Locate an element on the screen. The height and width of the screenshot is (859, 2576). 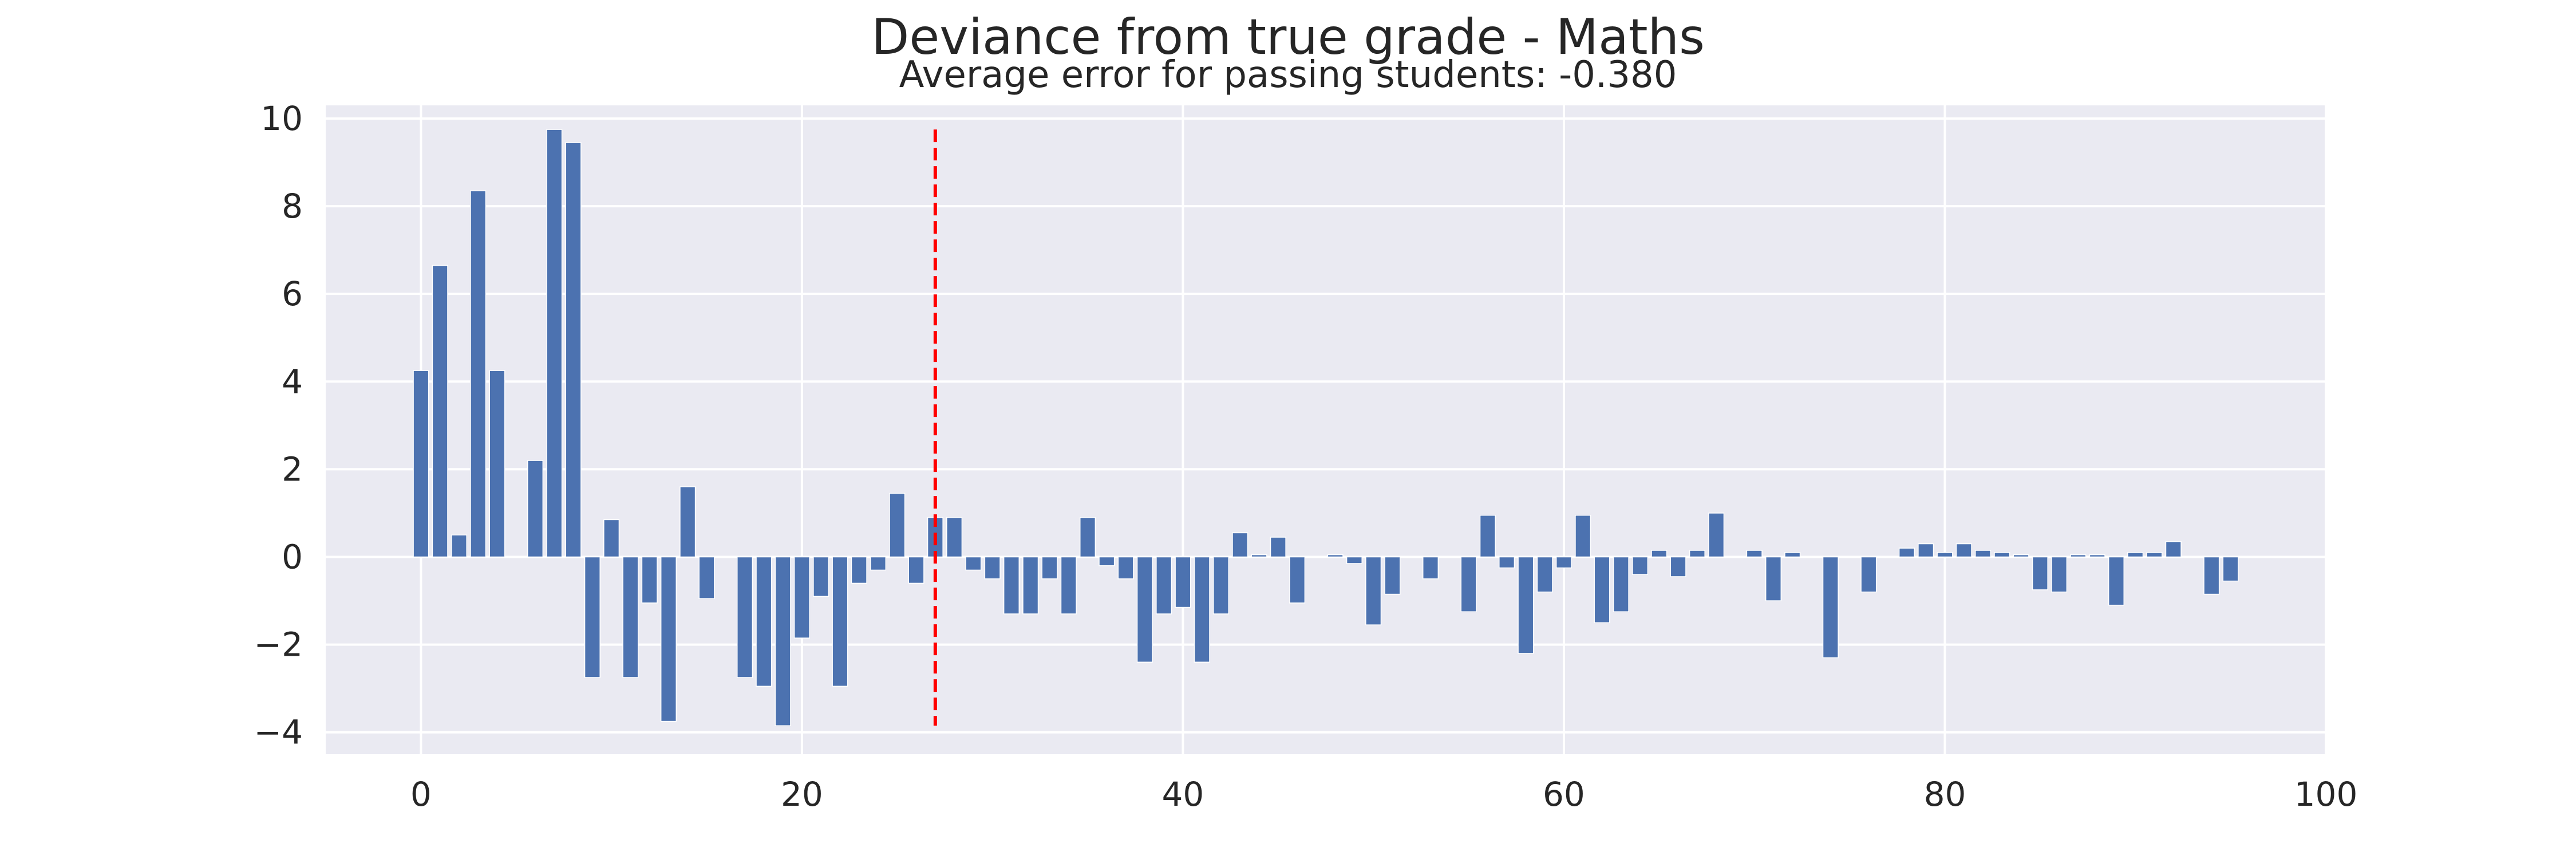
x-tick-label: 40 is located at coordinates (1183, 794).